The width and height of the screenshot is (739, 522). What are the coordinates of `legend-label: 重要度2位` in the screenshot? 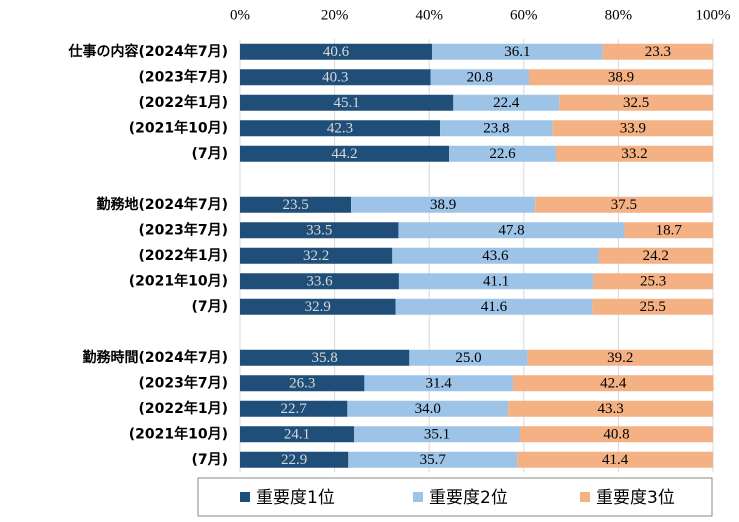 It's located at (468, 498).